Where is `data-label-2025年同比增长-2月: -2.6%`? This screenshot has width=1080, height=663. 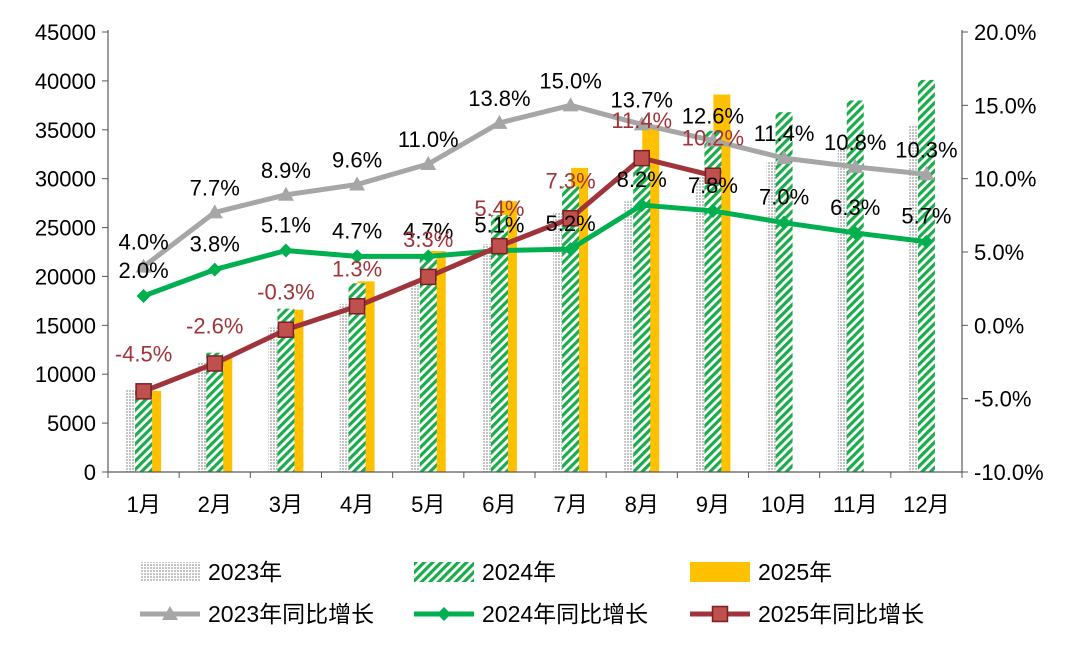
data-label-2025年同比增长-2月: -2.6% is located at coordinates (214, 325).